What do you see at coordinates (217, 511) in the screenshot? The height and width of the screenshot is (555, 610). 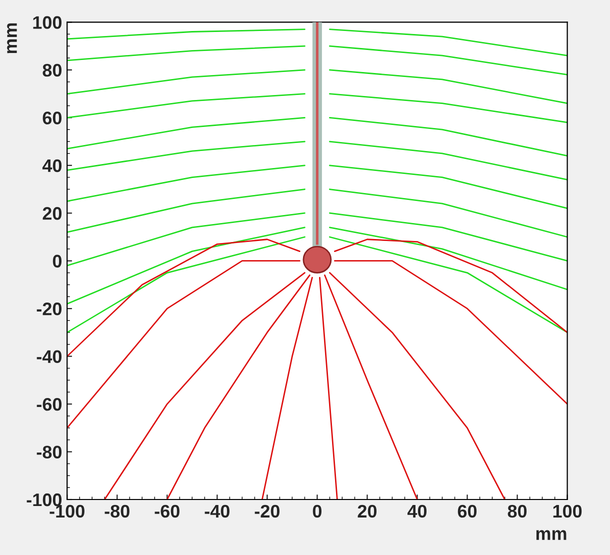 I see `x-tick-label: -40` at bounding box center [217, 511].